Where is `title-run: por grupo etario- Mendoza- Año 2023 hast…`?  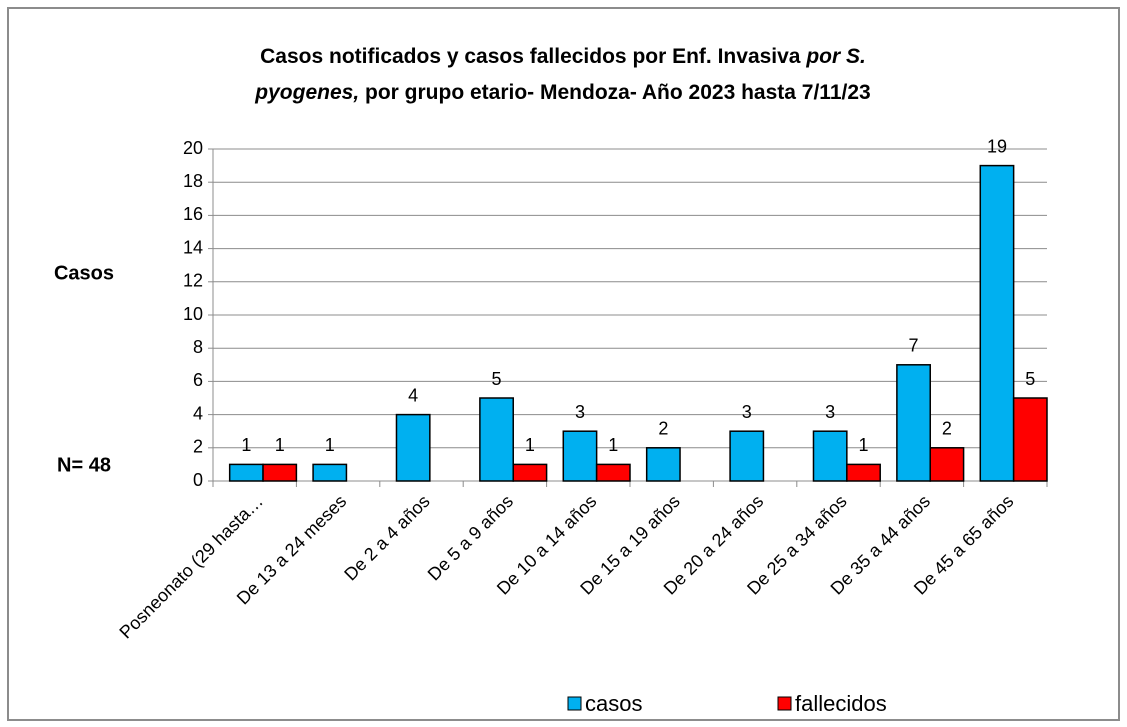
title-run: por grupo etario- Mendoza- Año 2023 hast… is located at coordinates (615, 92).